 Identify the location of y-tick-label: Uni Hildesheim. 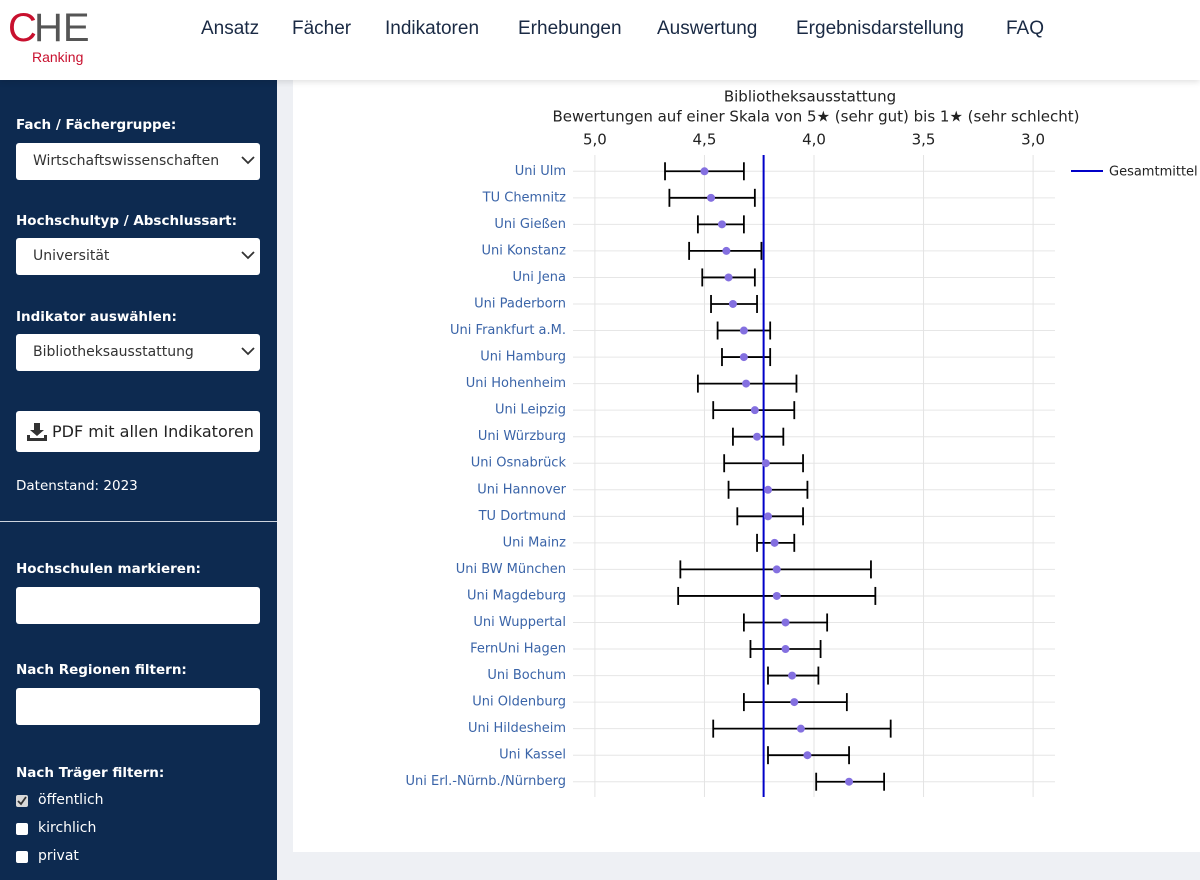
(517, 728).